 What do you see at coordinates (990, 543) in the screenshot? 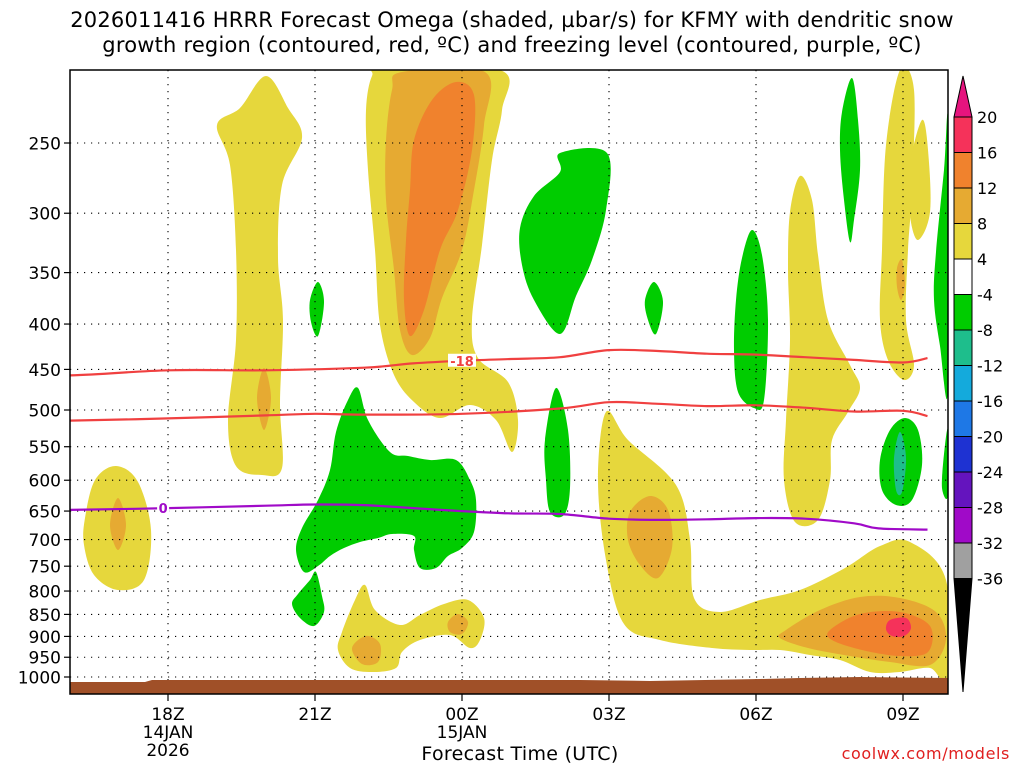
I see `colorbar-tick-label: -32` at bounding box center [990, 543].